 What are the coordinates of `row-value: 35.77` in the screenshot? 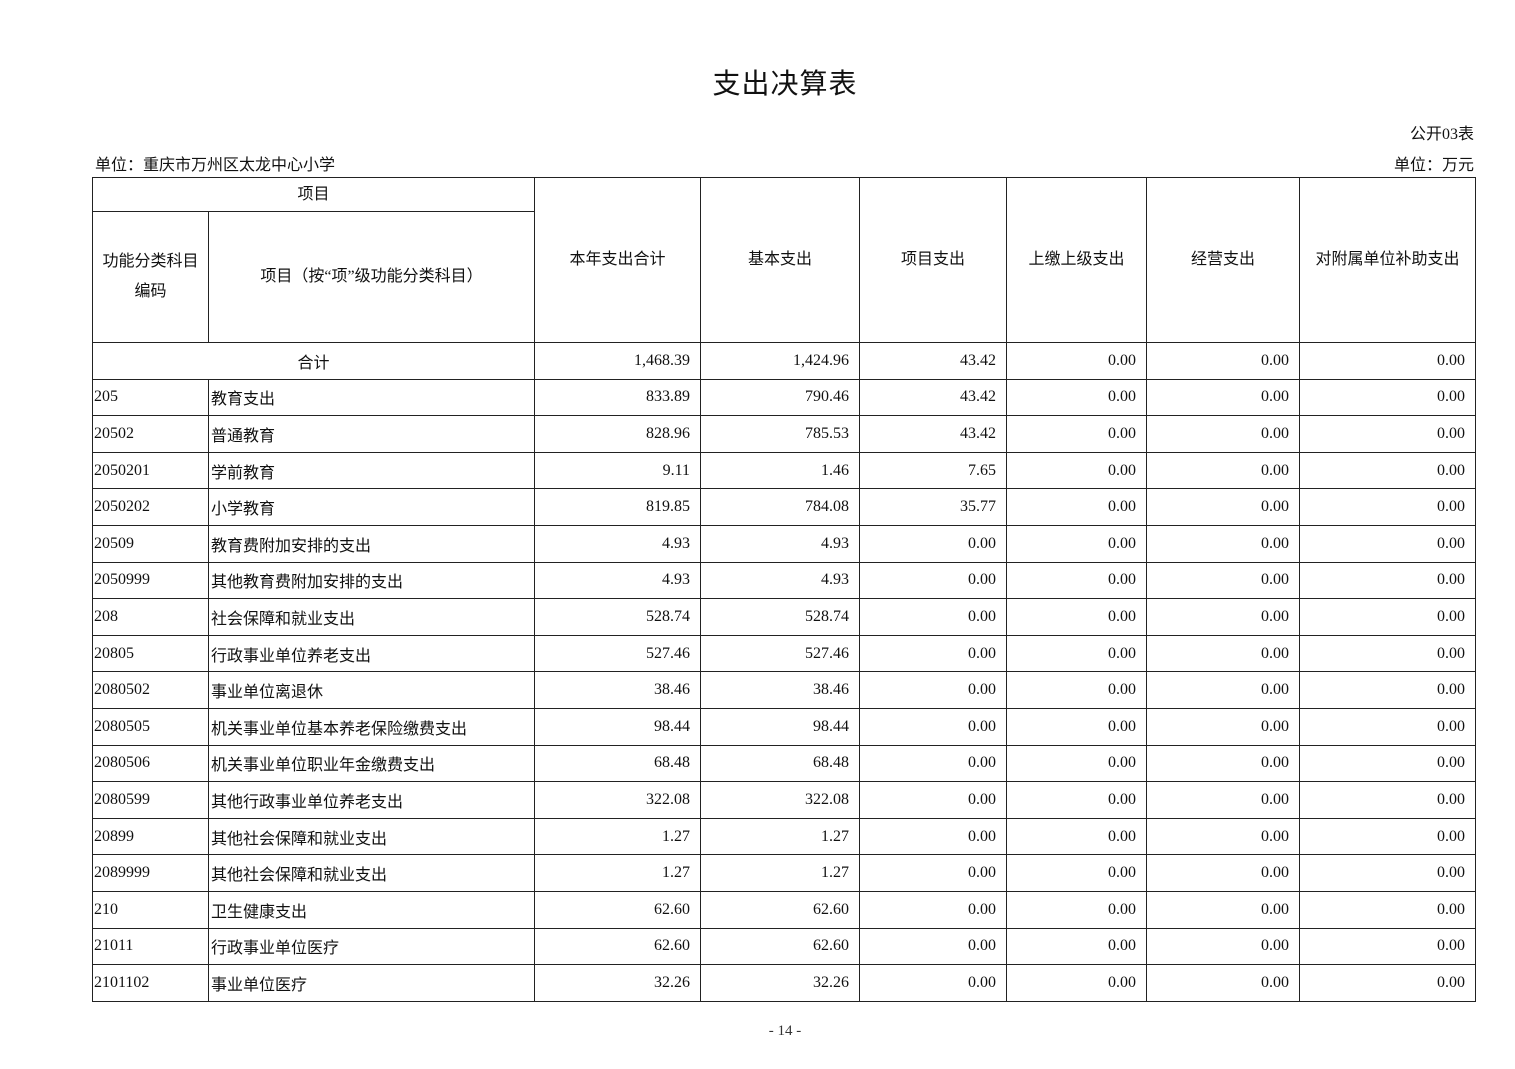 It's located at (933, 507).